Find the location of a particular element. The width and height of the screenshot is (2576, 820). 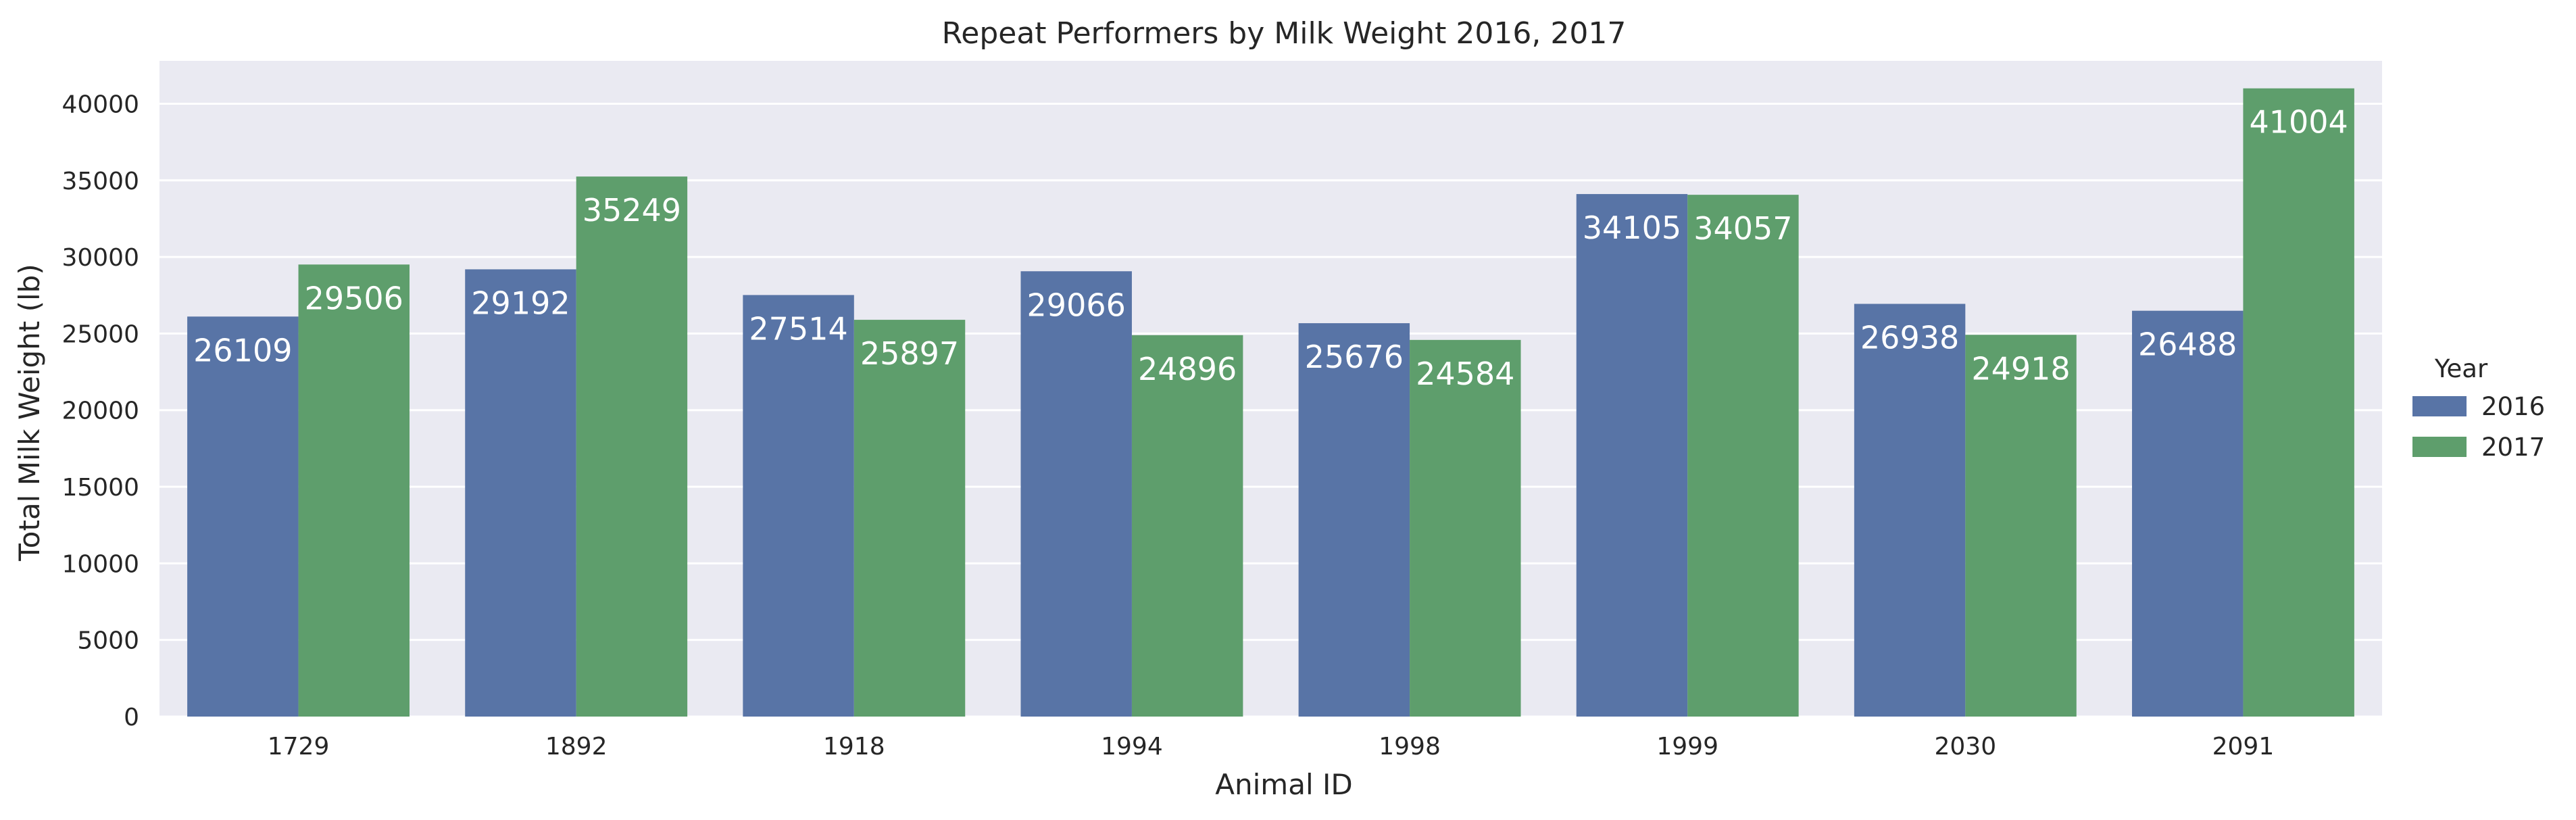

bar-2016-2091 is located at coordinates (2187, 513).